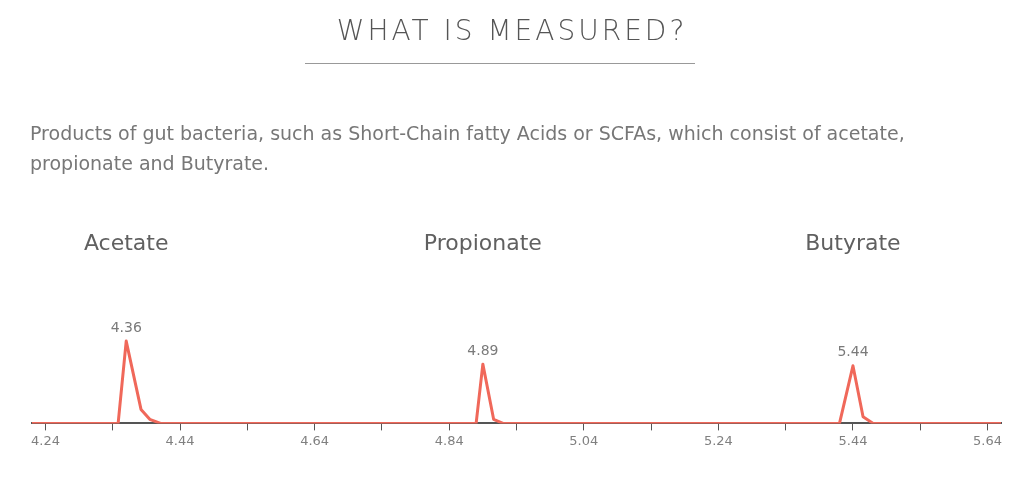 The image size is (1024, 497). I want to click on chart-title: WHAT IS MEASURED?, so click(512, 30).